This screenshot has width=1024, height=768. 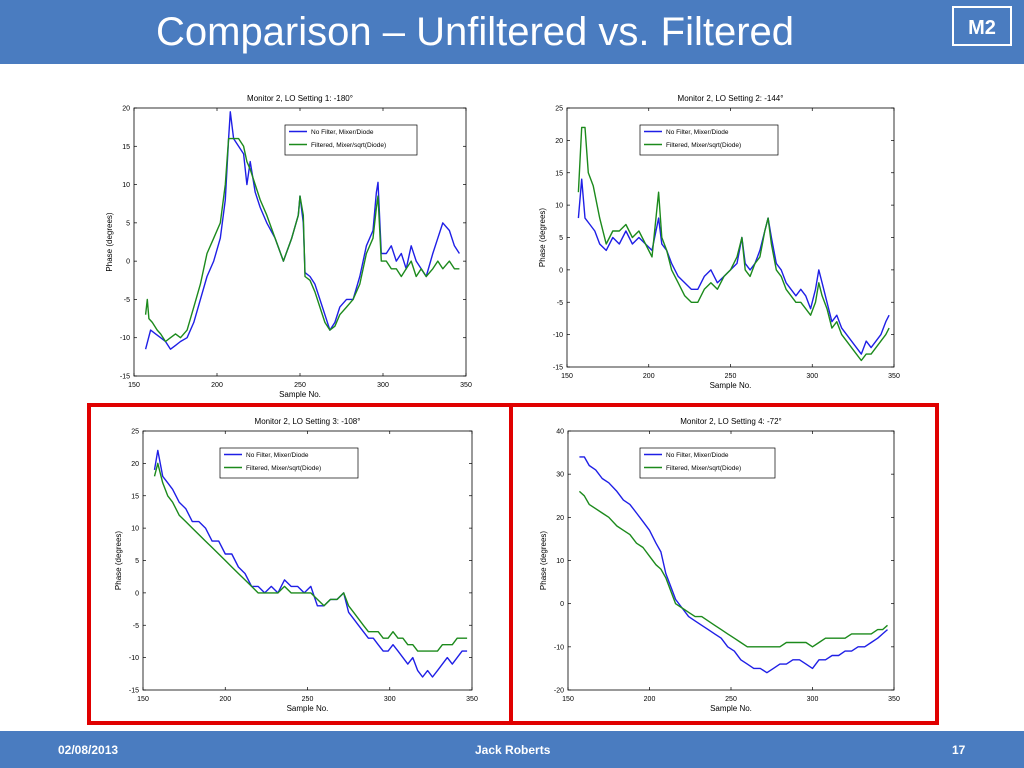 I want to click on slide-header, so click(x=512, y=32).